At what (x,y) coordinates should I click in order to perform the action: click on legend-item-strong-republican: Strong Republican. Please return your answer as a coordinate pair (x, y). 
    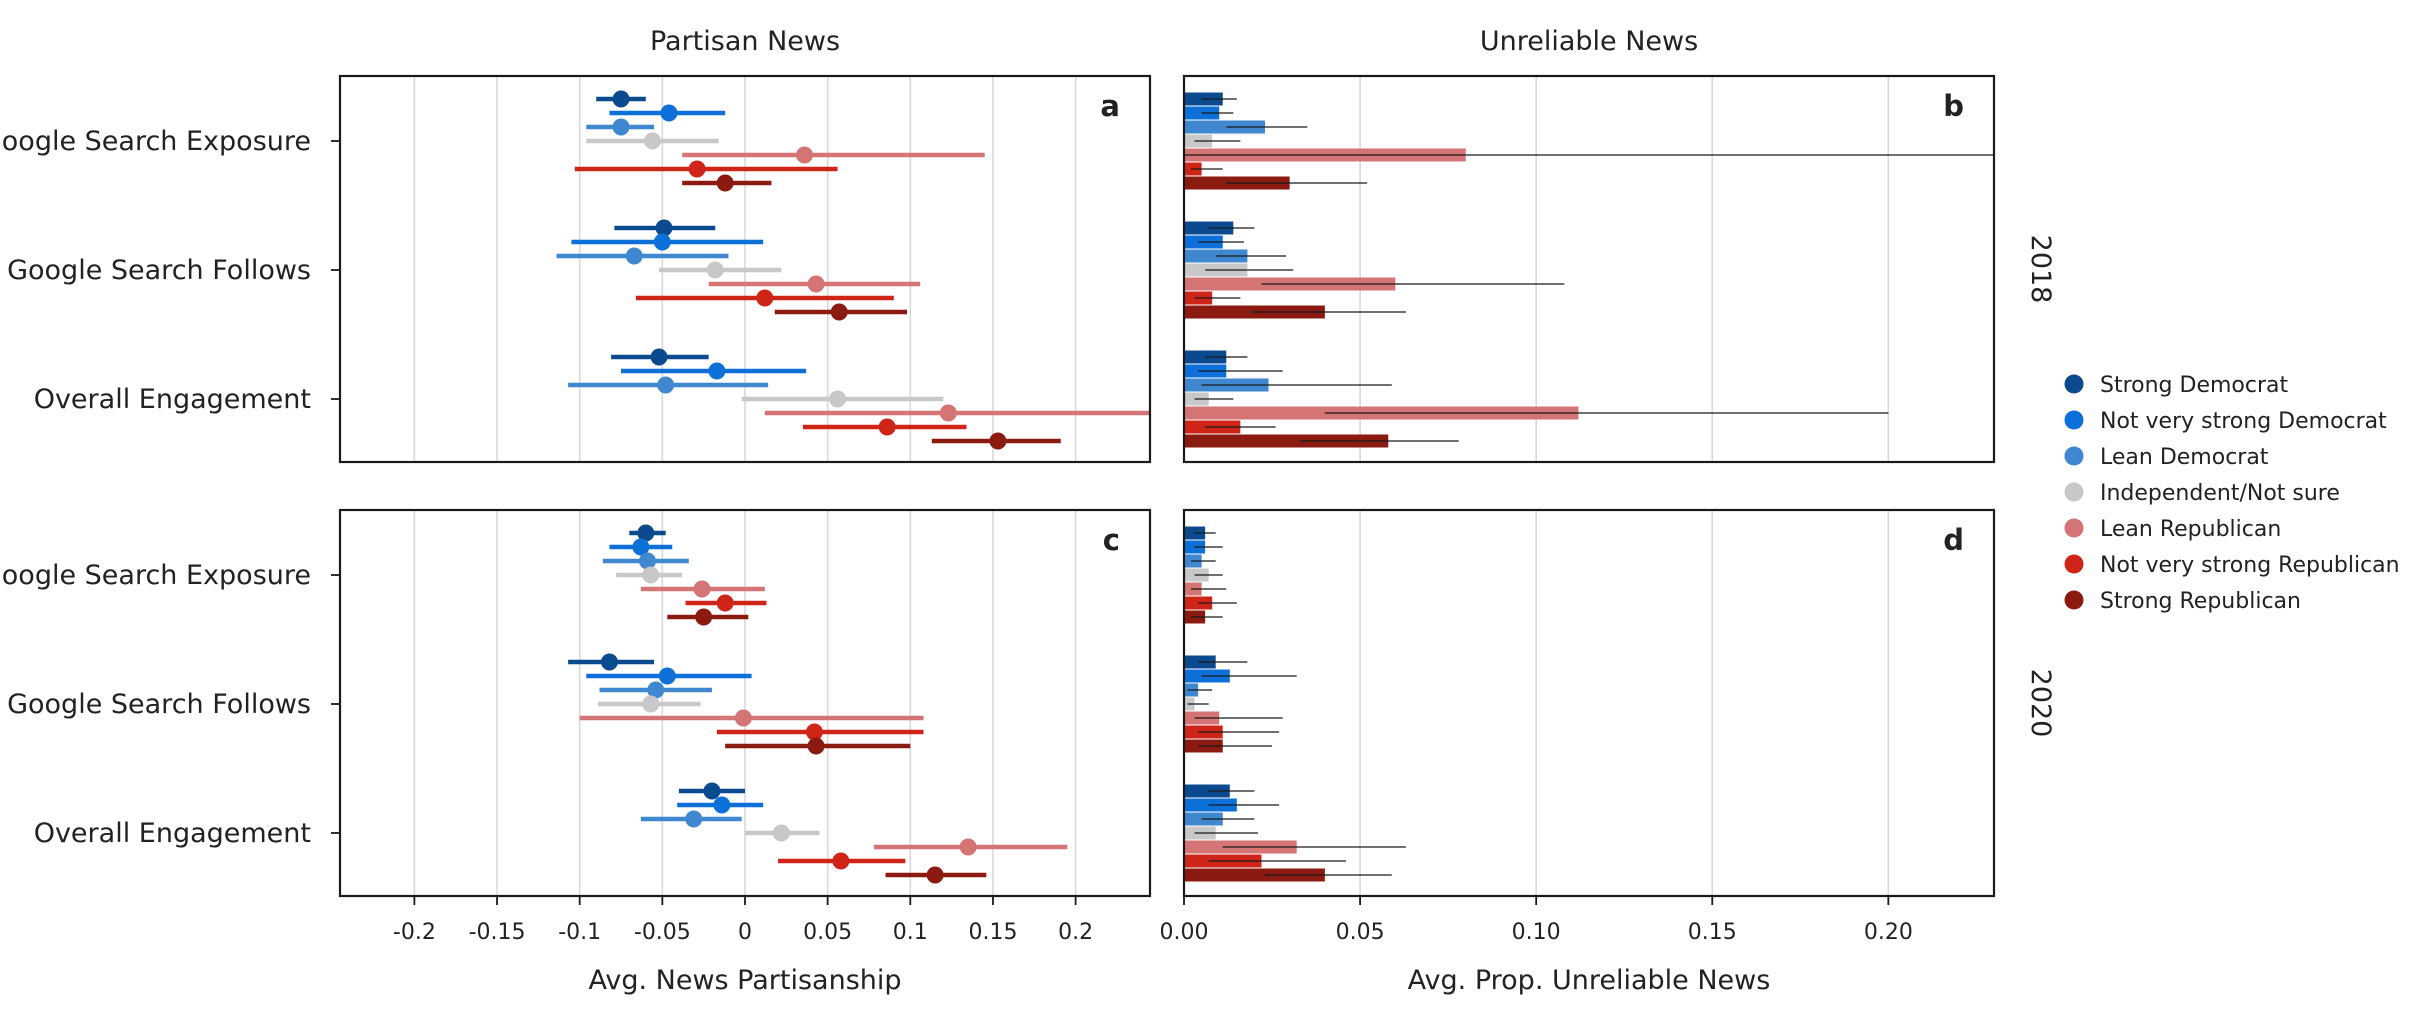
    Looking at the image, I should click on (2182, 601).